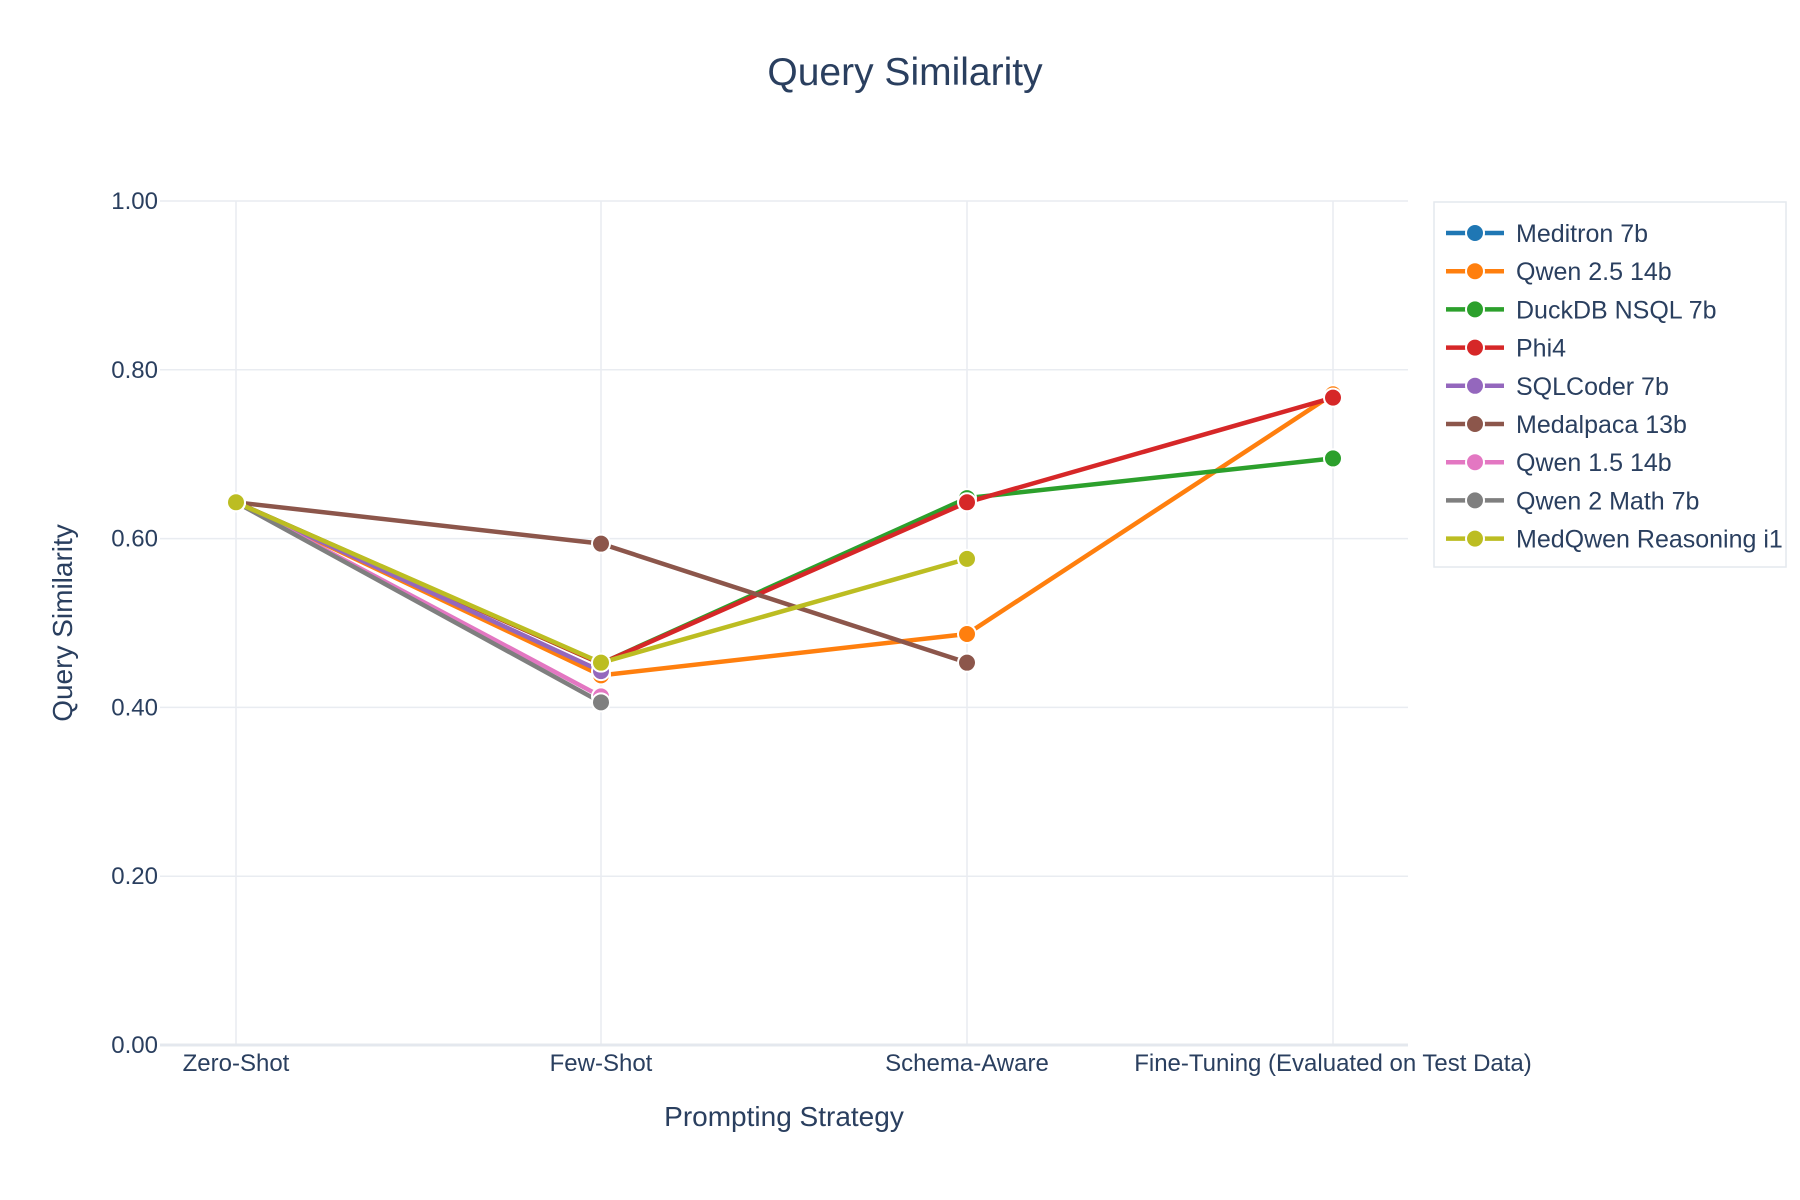 The image size is (1800, 1200). I want to click on legend-label: Phi4, so click(1541, 349).